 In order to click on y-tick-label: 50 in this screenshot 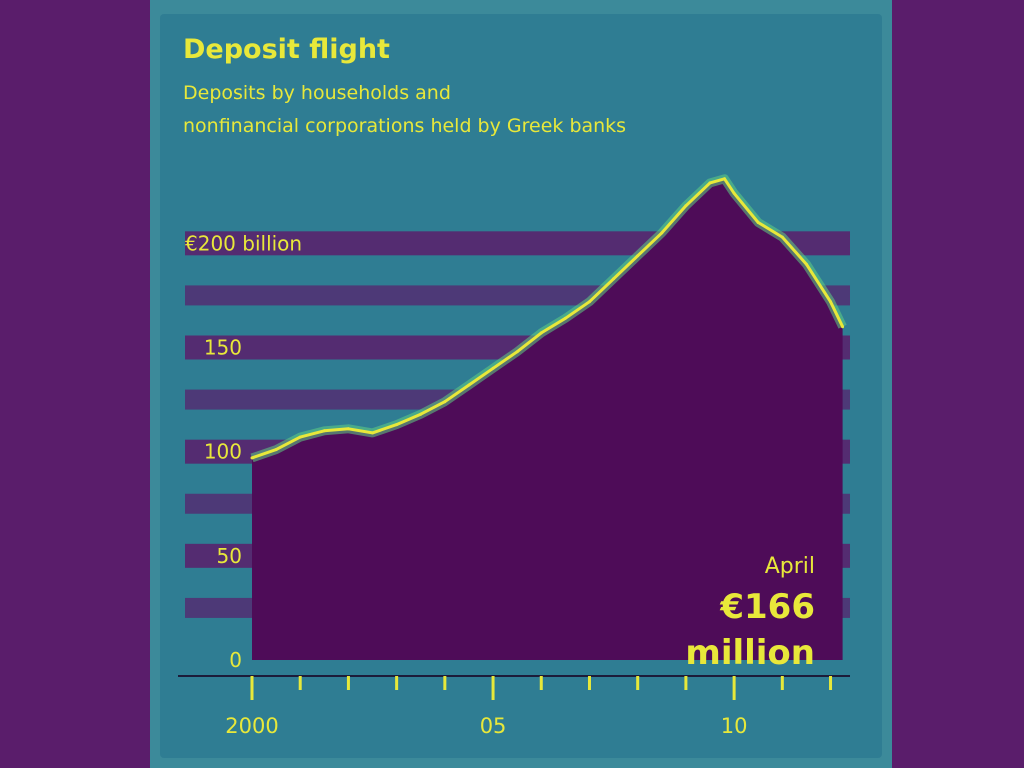, I will do `click(229, 556)`.